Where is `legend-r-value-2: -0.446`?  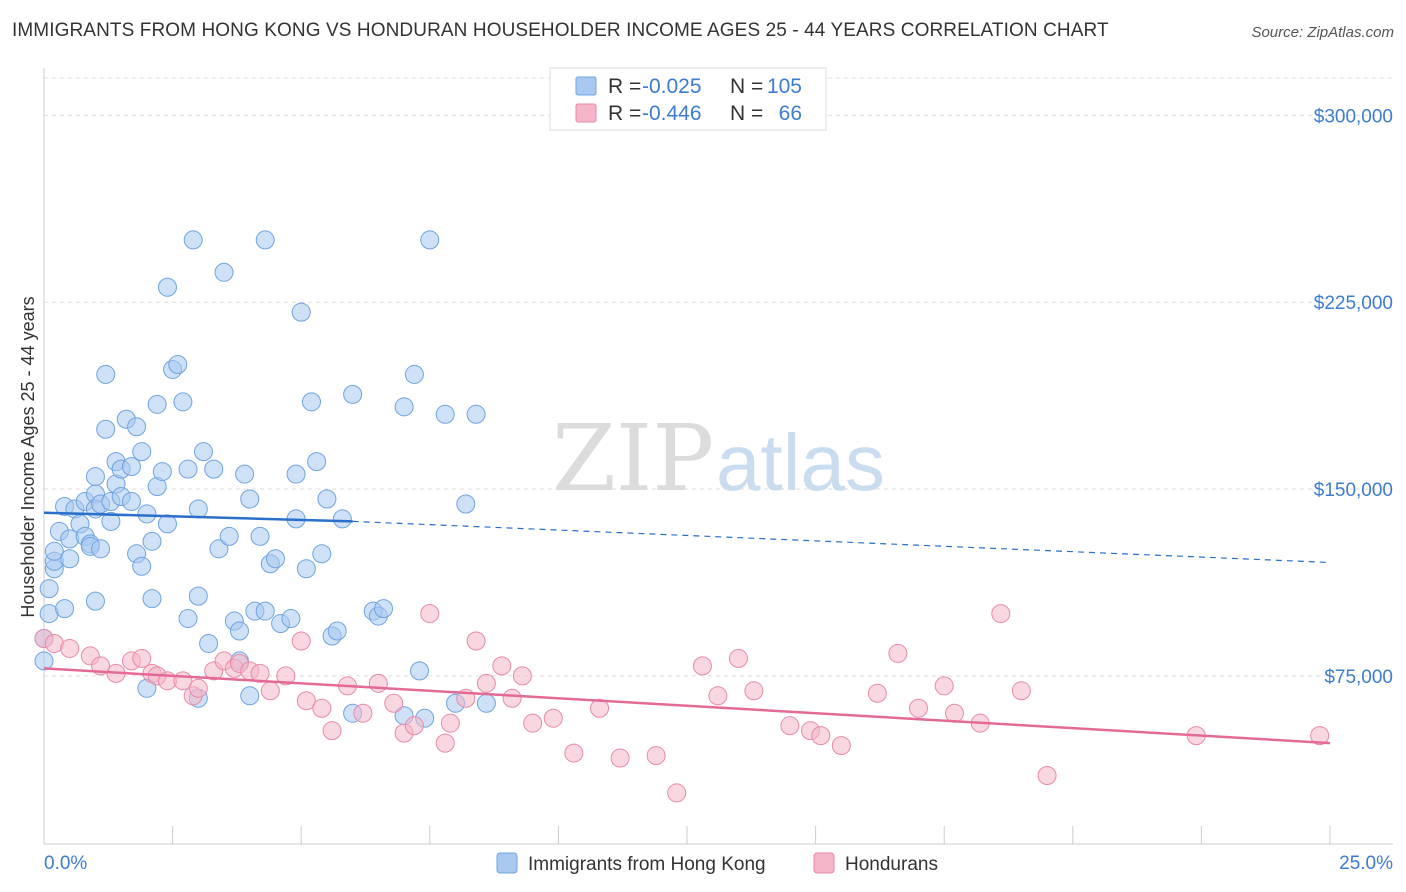
legend-r-value-2: -0.446 is located at coordinates (672, 113).